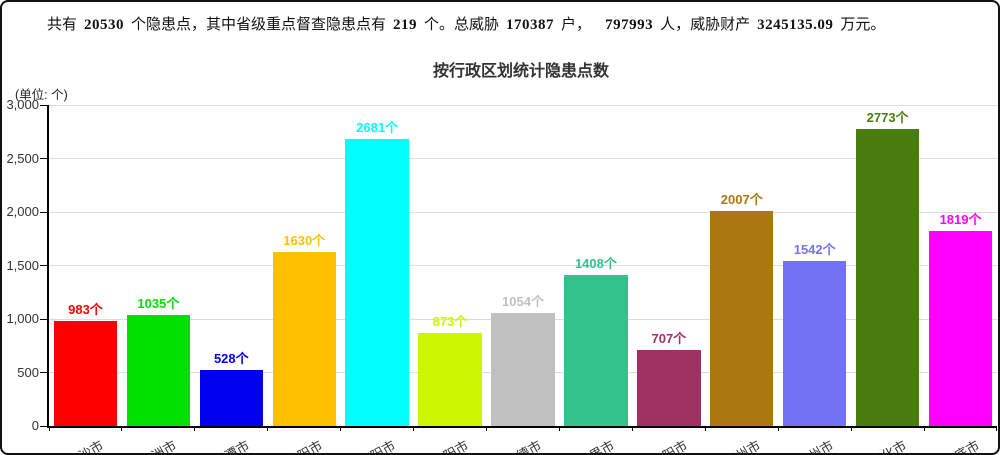 The height and width of the screenshot is (455, 1000). Describe the element at coordinates (259, 25) in the screenshot. I see `summary-text: 个隐患点，其中省级重点督查隐患点有` at that location.